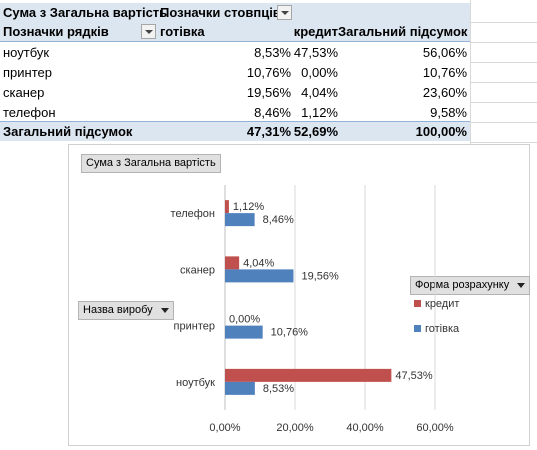 The width and height of the screenshot is (537, 450). What do you see at coordinates (182, 31) in the screenshot?
I see `column-header-cash: готівка` at bounding box center [182, 31].